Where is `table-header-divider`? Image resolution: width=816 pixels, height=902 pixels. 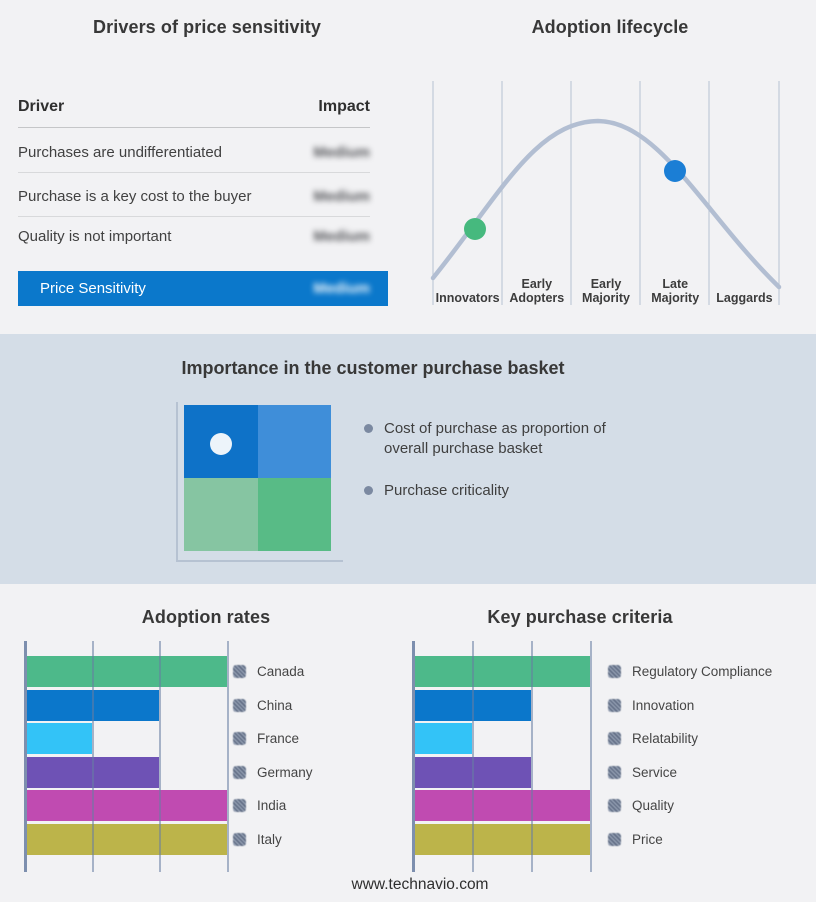
table-header-divider is located at coordinates (194, 127).